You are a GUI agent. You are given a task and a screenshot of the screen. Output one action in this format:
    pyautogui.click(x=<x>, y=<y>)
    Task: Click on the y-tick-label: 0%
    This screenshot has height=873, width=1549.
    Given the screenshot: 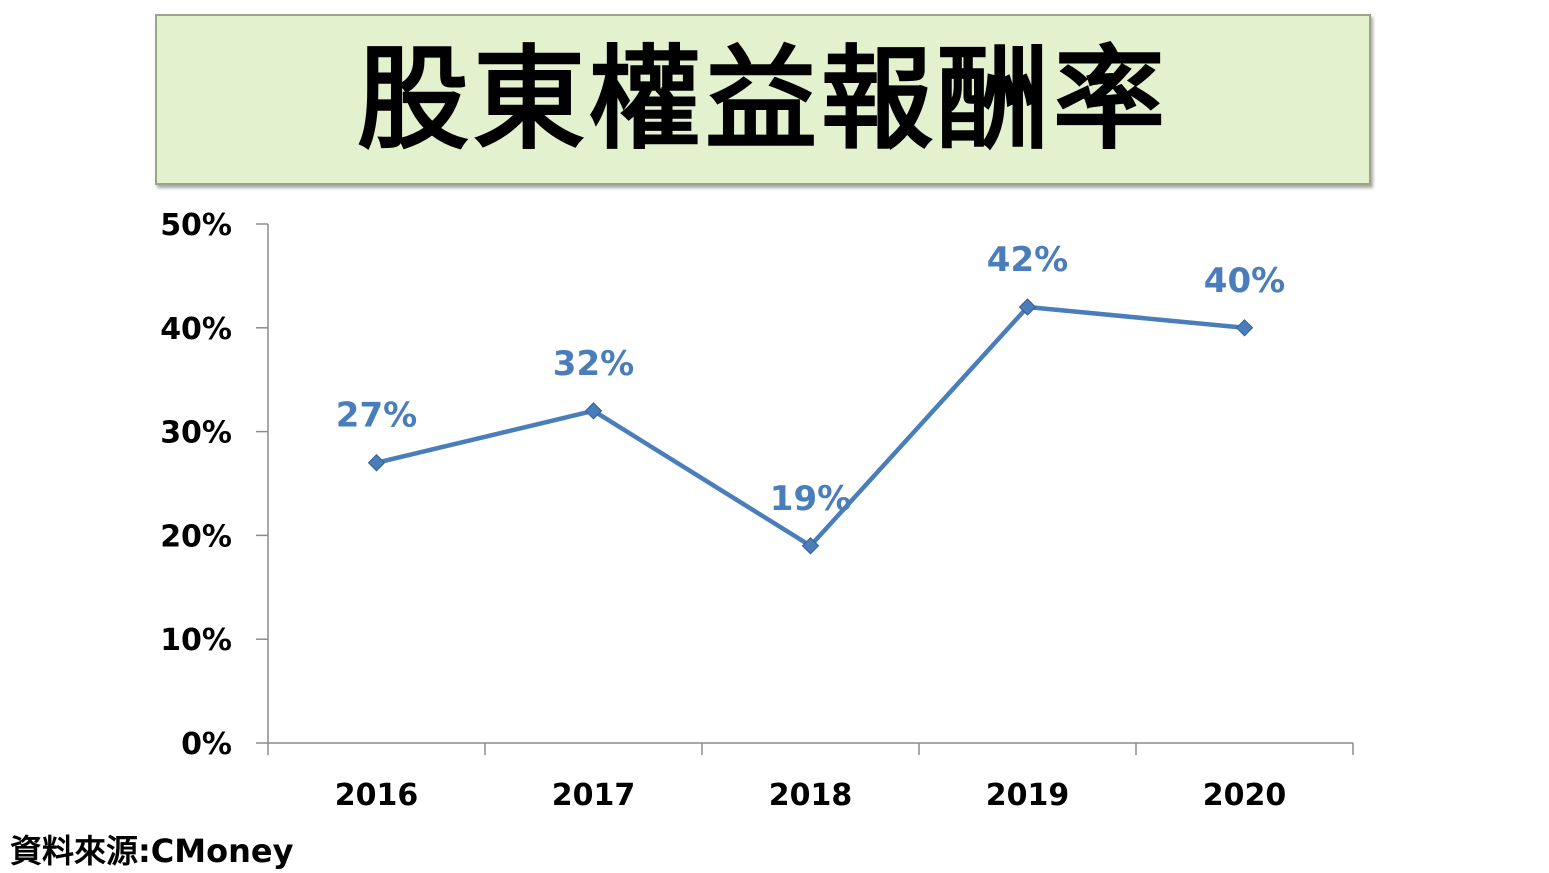 What is the action you would take?
    pyautogui.click(x=206, y=744)
    